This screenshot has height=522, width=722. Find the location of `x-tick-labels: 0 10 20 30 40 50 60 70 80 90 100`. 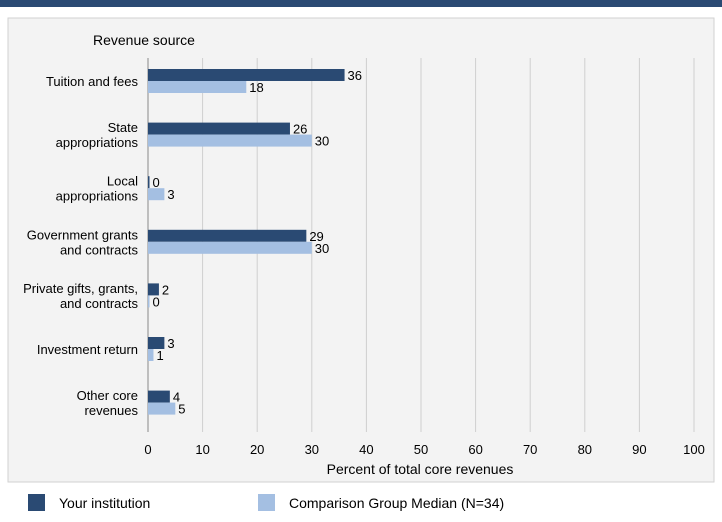

x-tick-labels: 0 10 20 30 40 50 60 70 80 90 100 is located at coordinates (424, 449).